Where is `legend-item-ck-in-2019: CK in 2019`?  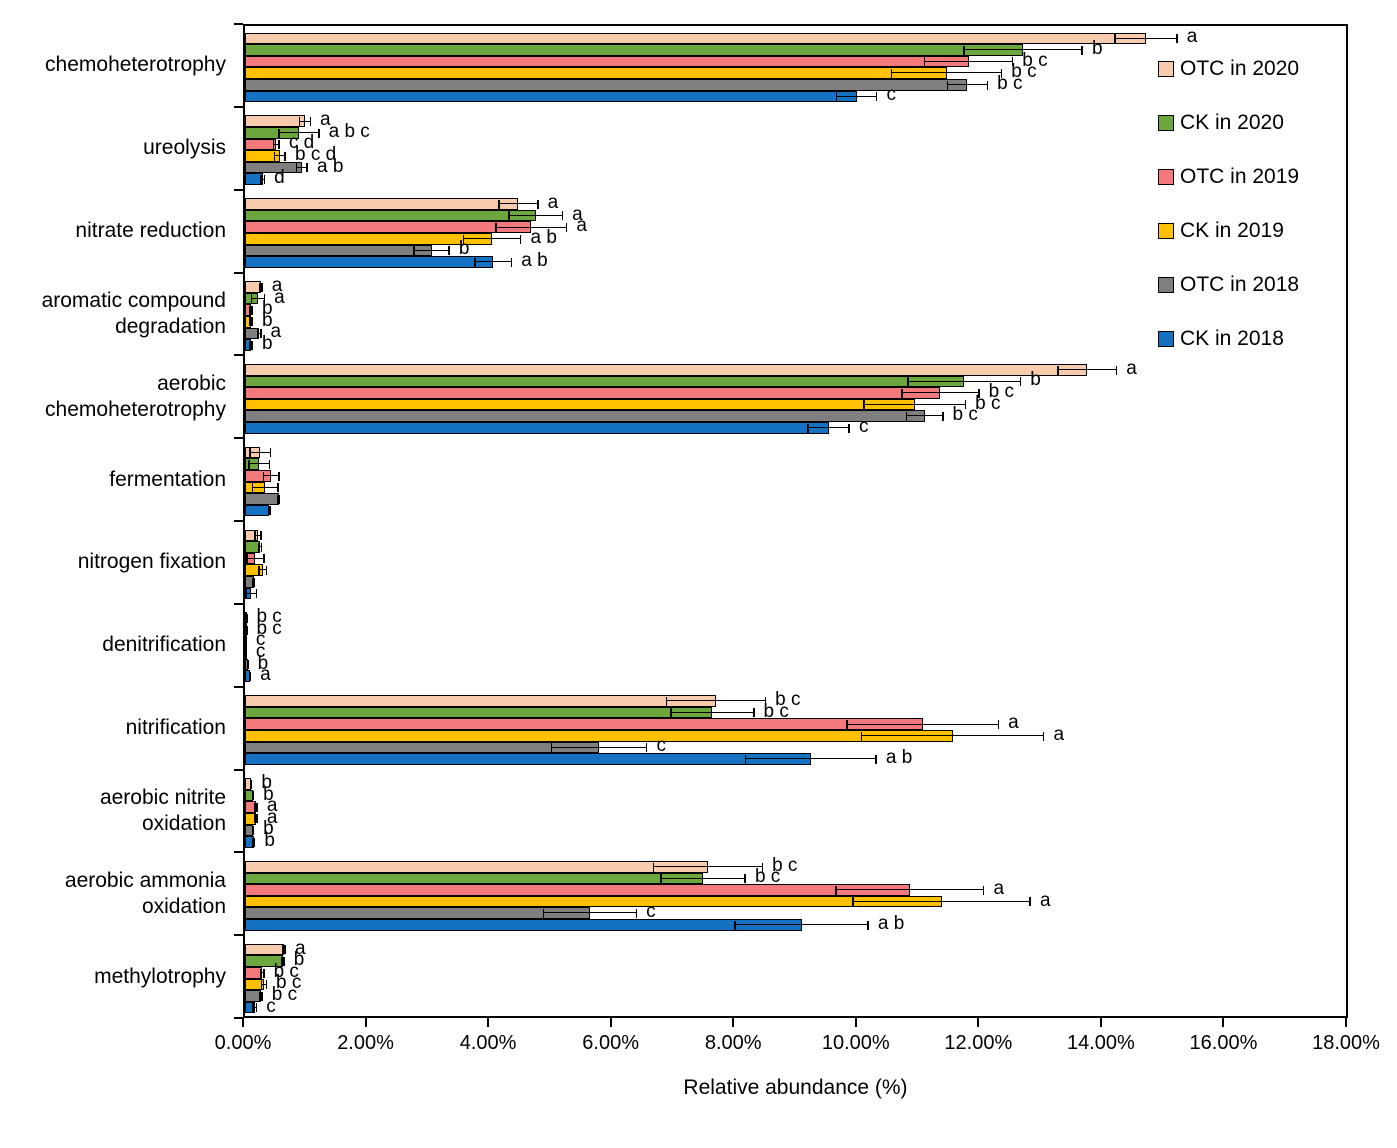 legend-item-ck-in-2019: CK in 2019 is located at coordinates (1221, 230).